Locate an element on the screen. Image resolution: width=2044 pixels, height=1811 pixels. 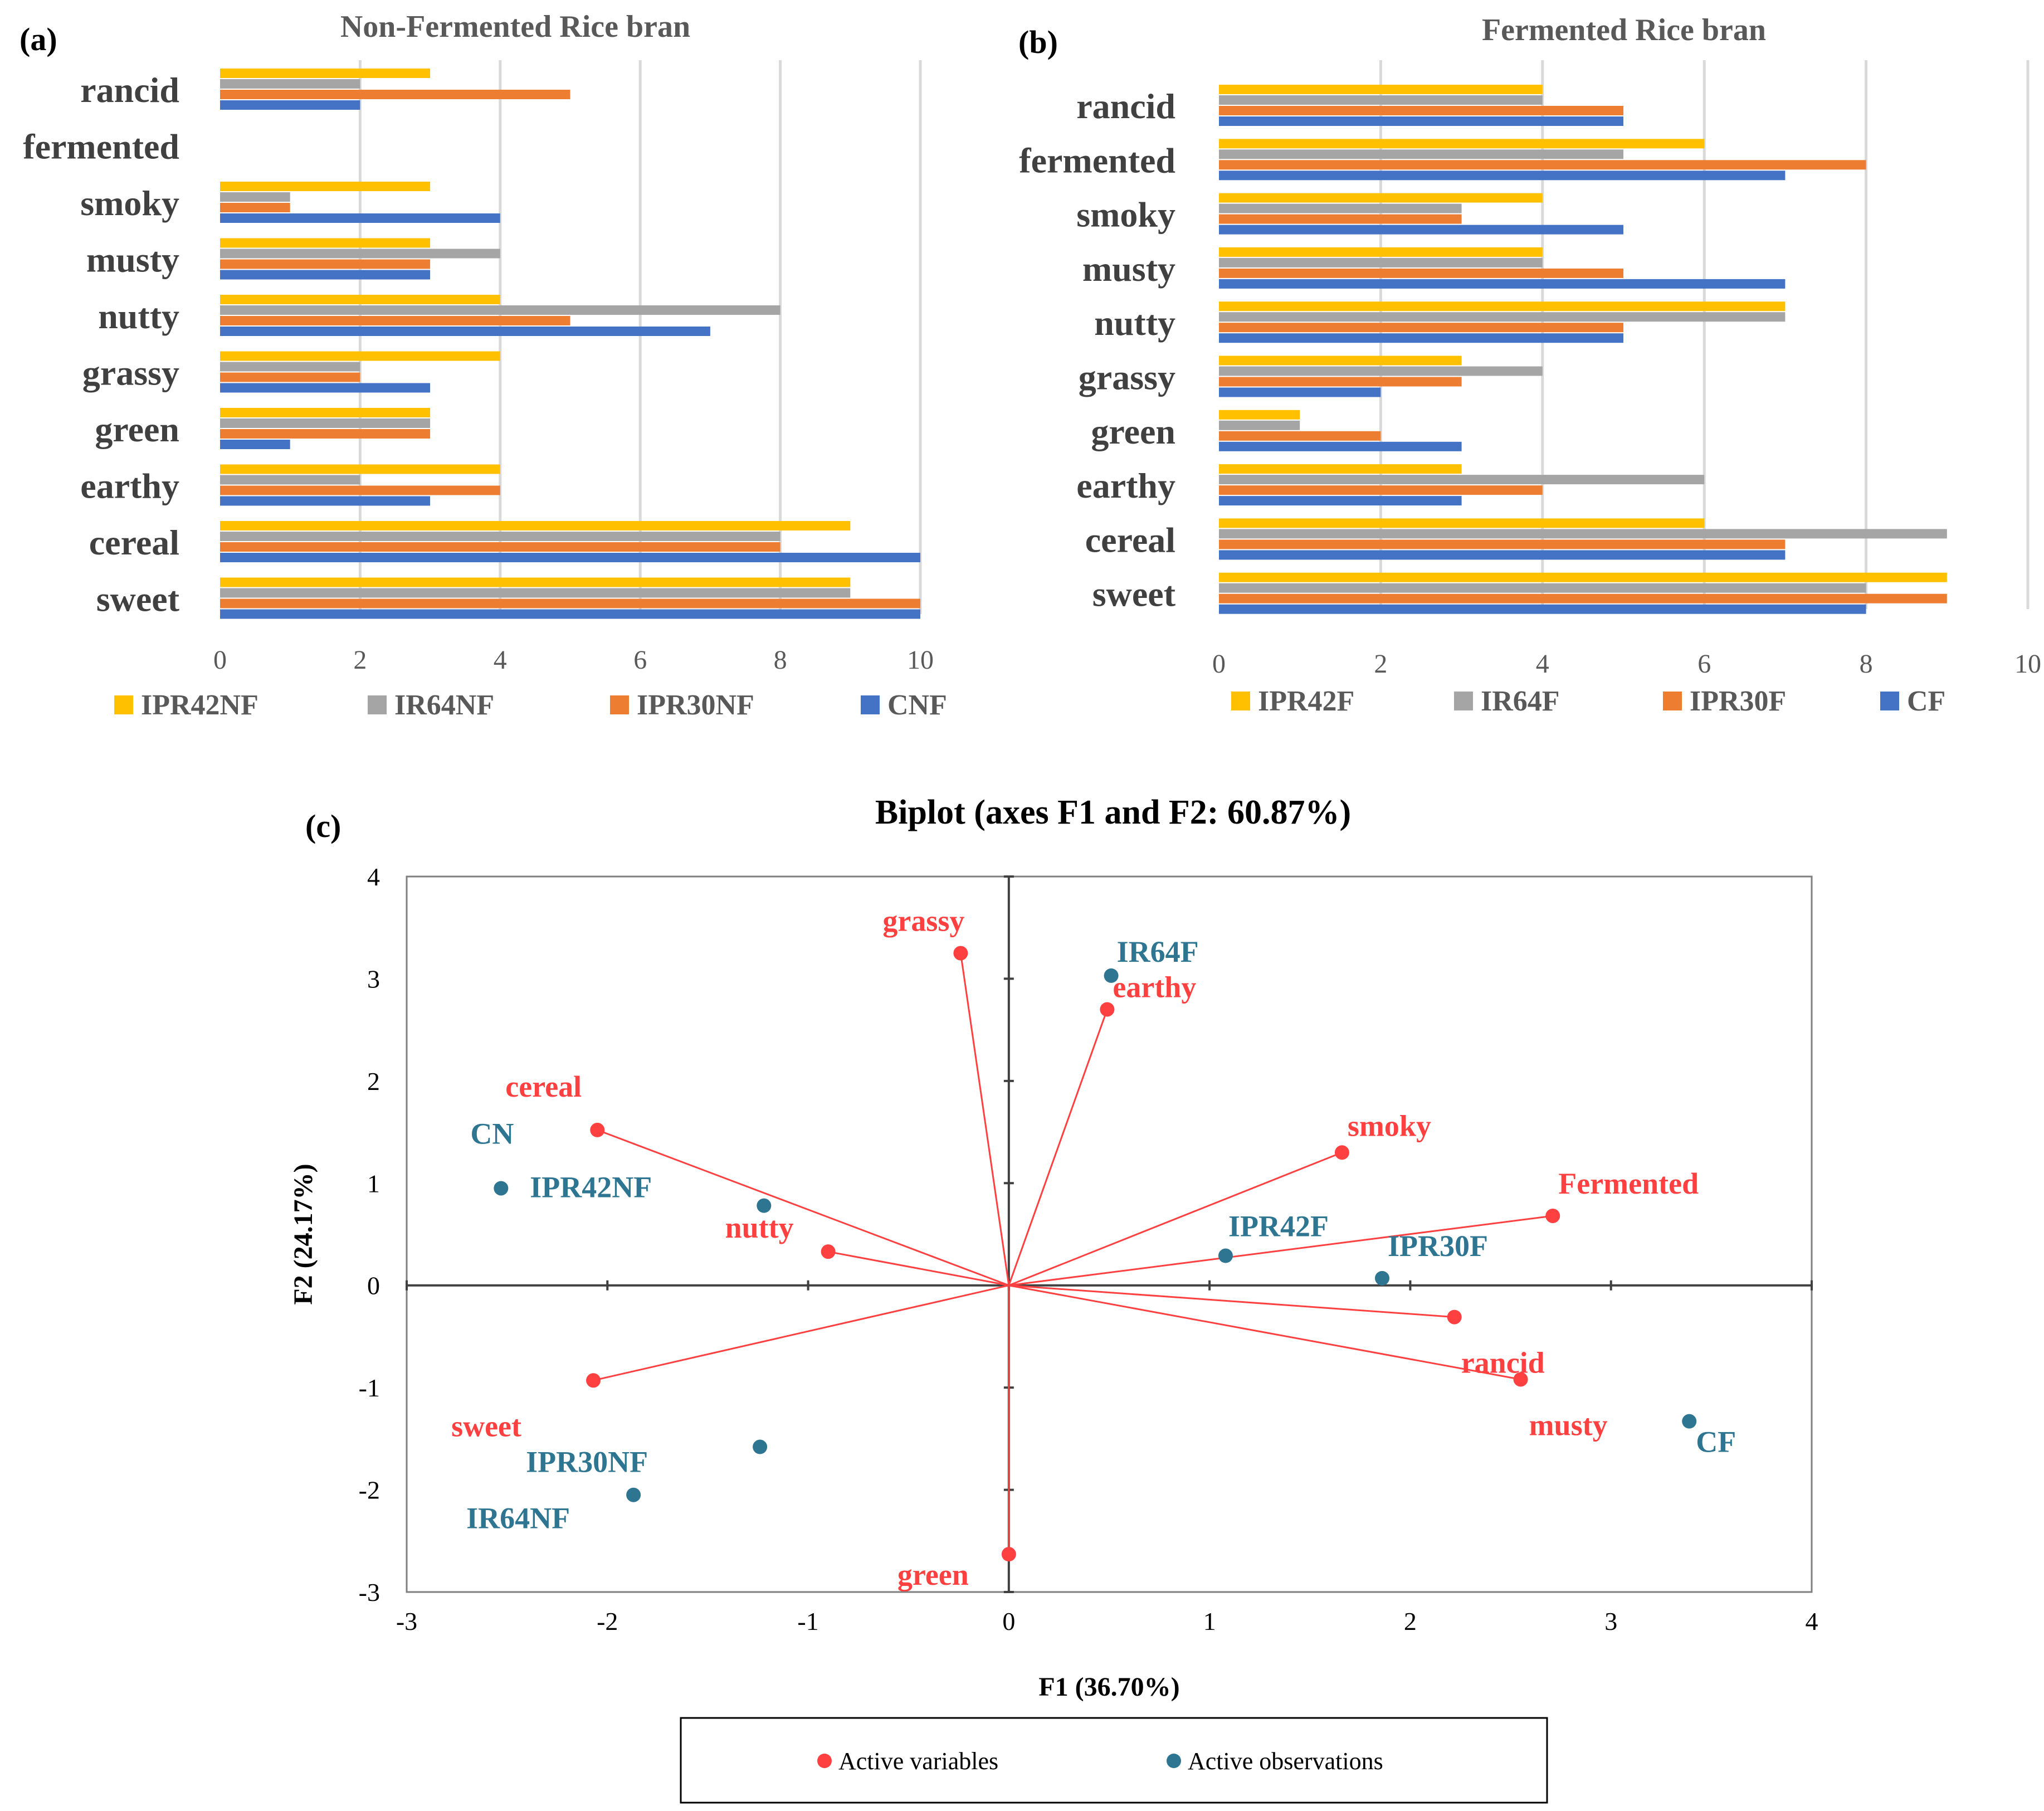
category-label-rancid: rancid is located at coordinates (130, 90).